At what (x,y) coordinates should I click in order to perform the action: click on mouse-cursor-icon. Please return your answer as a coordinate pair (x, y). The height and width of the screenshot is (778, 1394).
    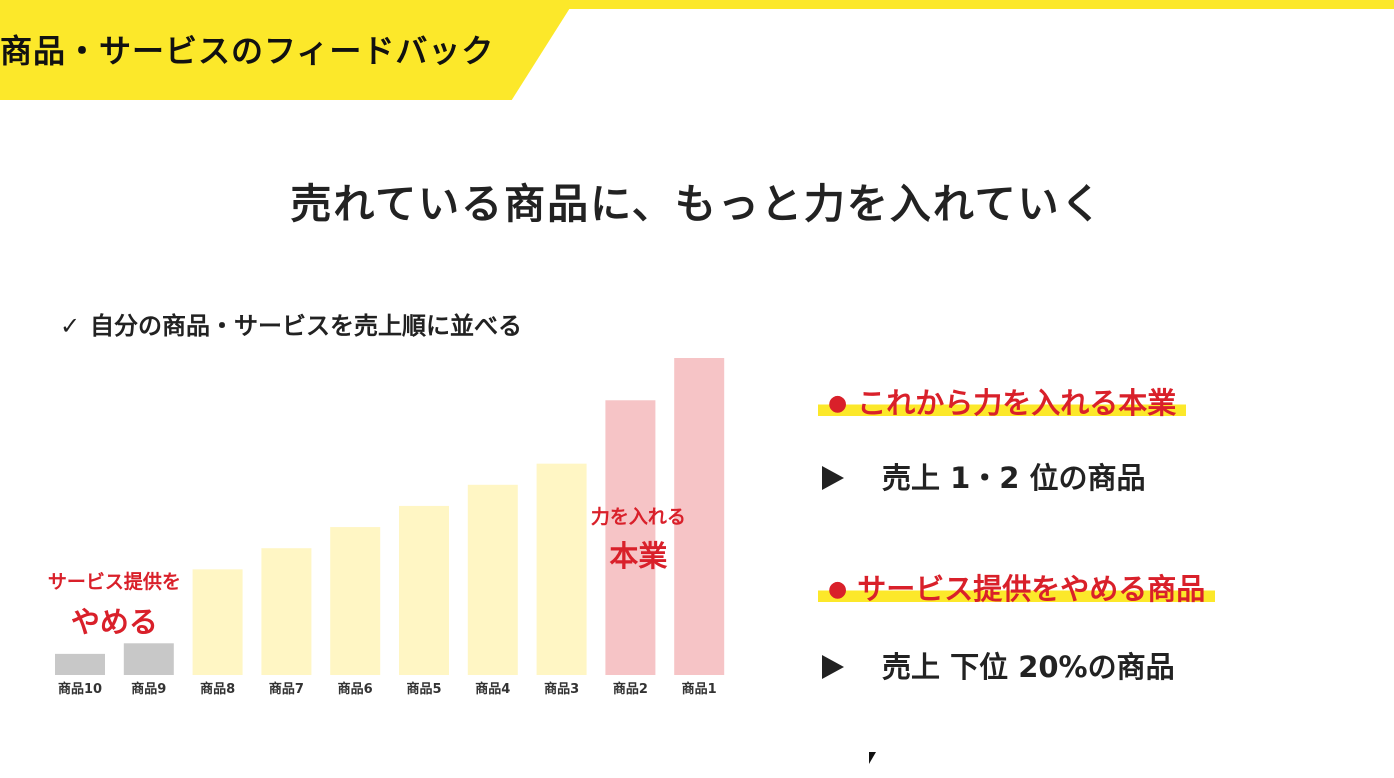
    Looking at the image, I should click on (872, 758).